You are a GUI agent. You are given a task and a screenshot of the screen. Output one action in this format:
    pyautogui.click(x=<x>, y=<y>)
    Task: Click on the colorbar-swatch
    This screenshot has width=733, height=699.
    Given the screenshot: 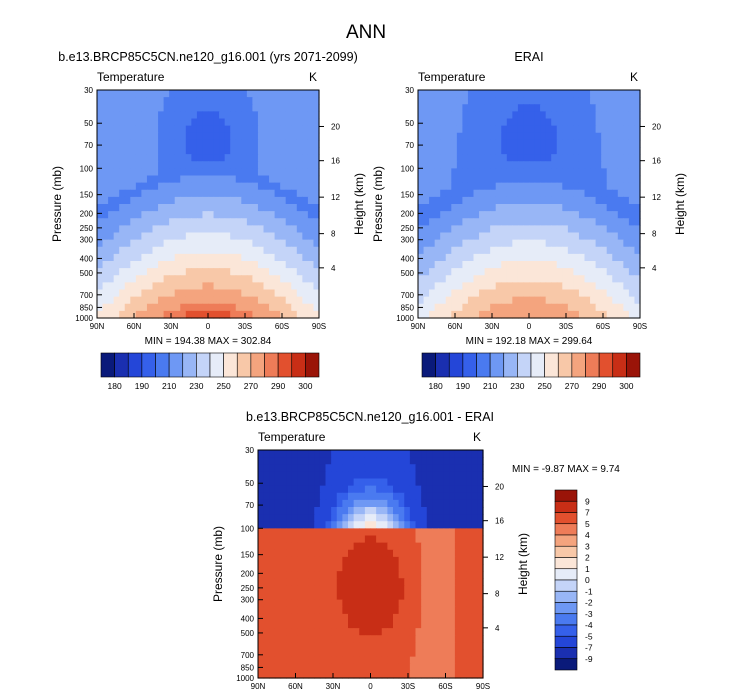 What is the action you would take?
    pyautogui.click(x=566, y=551)
    